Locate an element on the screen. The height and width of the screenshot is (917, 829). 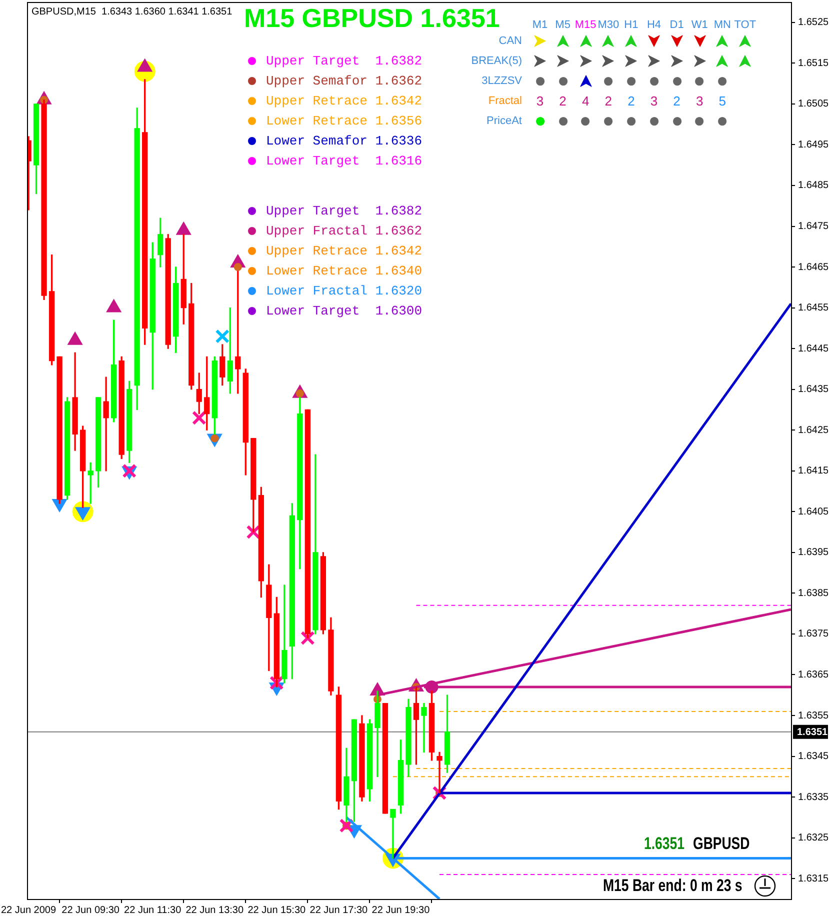
annotation: Upper Fractal 1.6362 is located at coordinates (344, 231).